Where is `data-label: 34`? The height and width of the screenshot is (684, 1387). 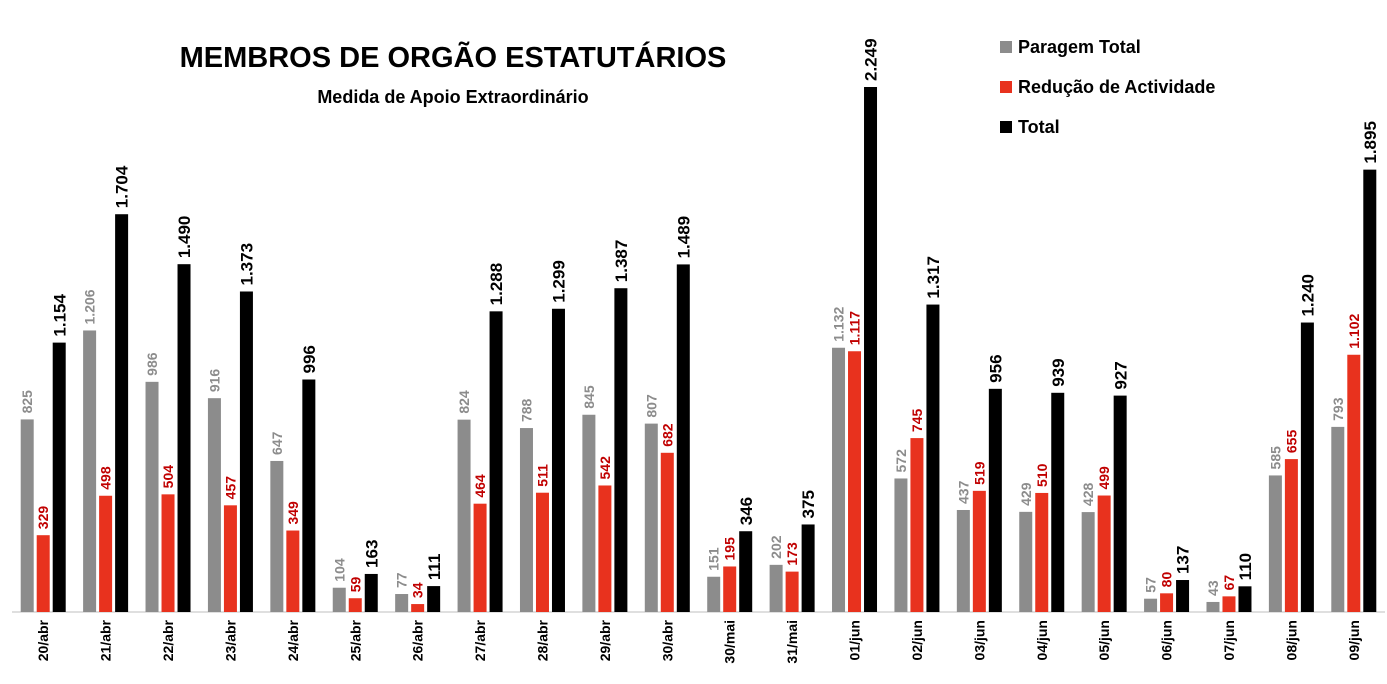 data-label: 34 is located at coordinates (418, 590).